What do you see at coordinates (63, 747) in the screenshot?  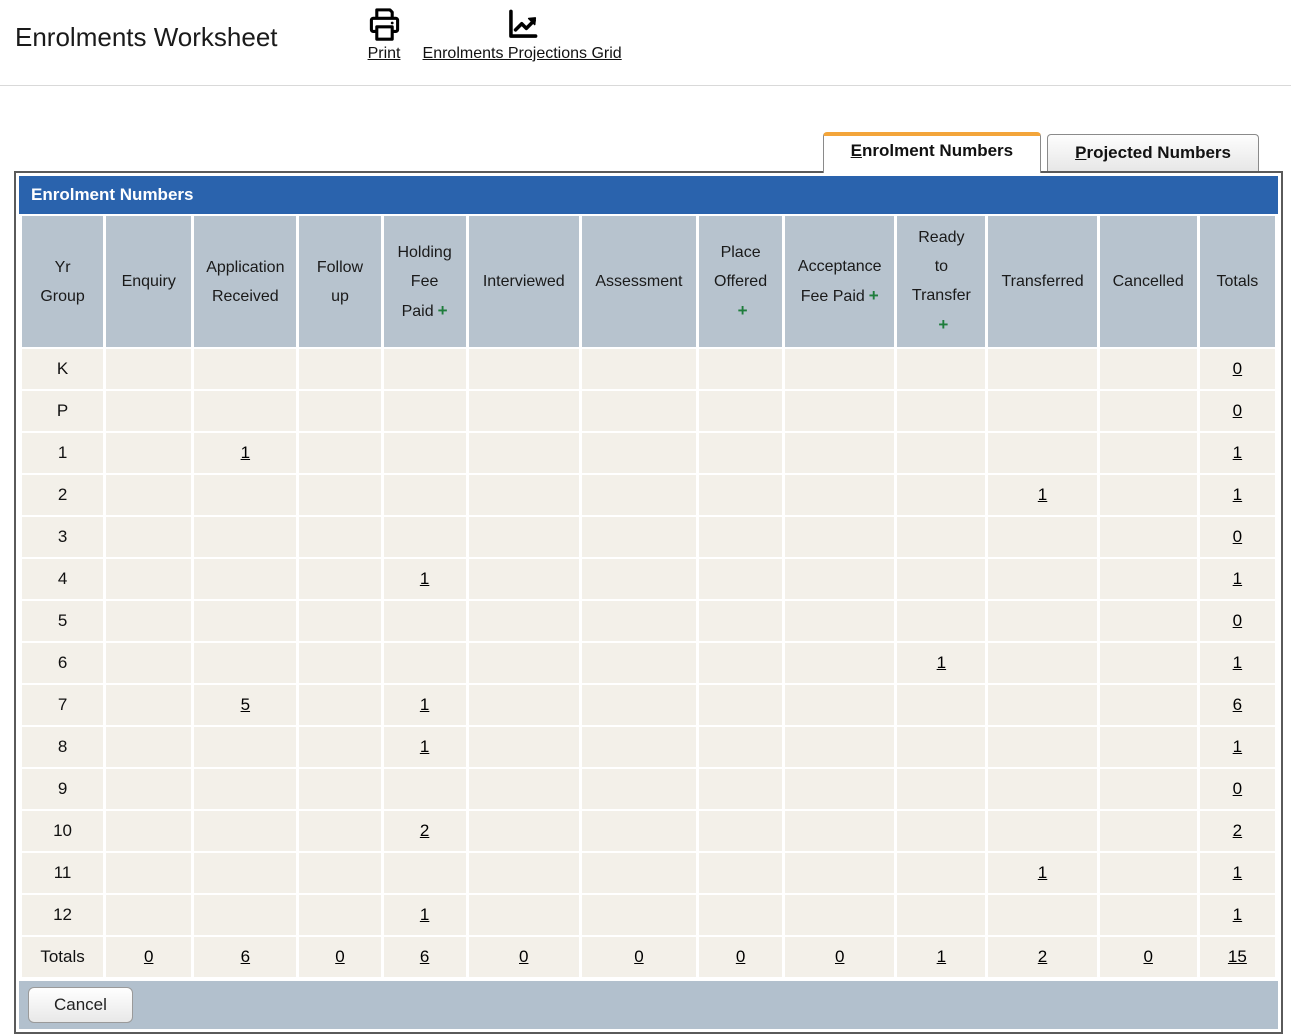 I see `yr-group-cell: 8` at bounding box center [63, 747].